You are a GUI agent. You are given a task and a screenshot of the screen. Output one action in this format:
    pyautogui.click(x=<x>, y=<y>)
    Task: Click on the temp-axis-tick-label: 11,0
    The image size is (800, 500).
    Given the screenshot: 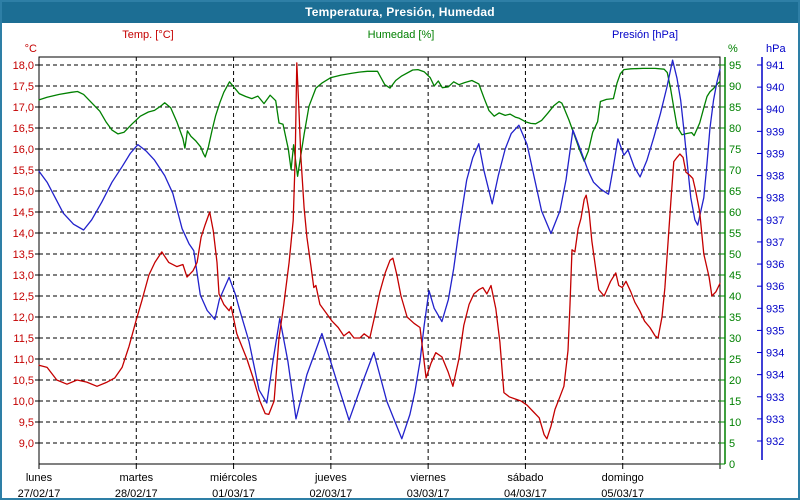 What is the action you would take?
    pyautogui.click(x=23, y=360)
    